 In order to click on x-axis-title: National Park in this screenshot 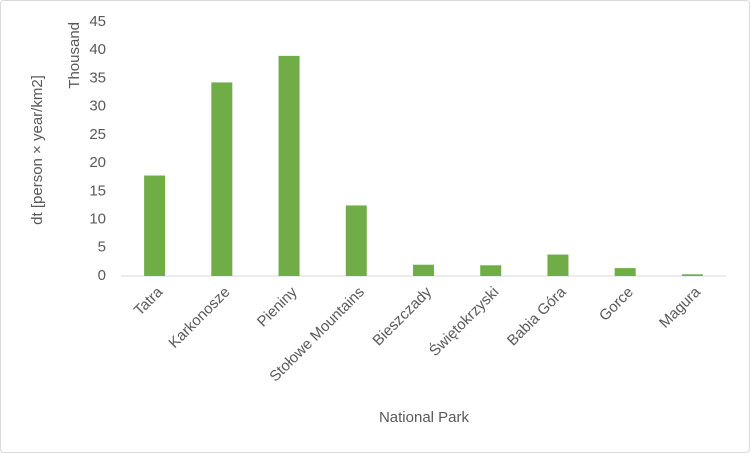, I will do `click(424, 417)`.